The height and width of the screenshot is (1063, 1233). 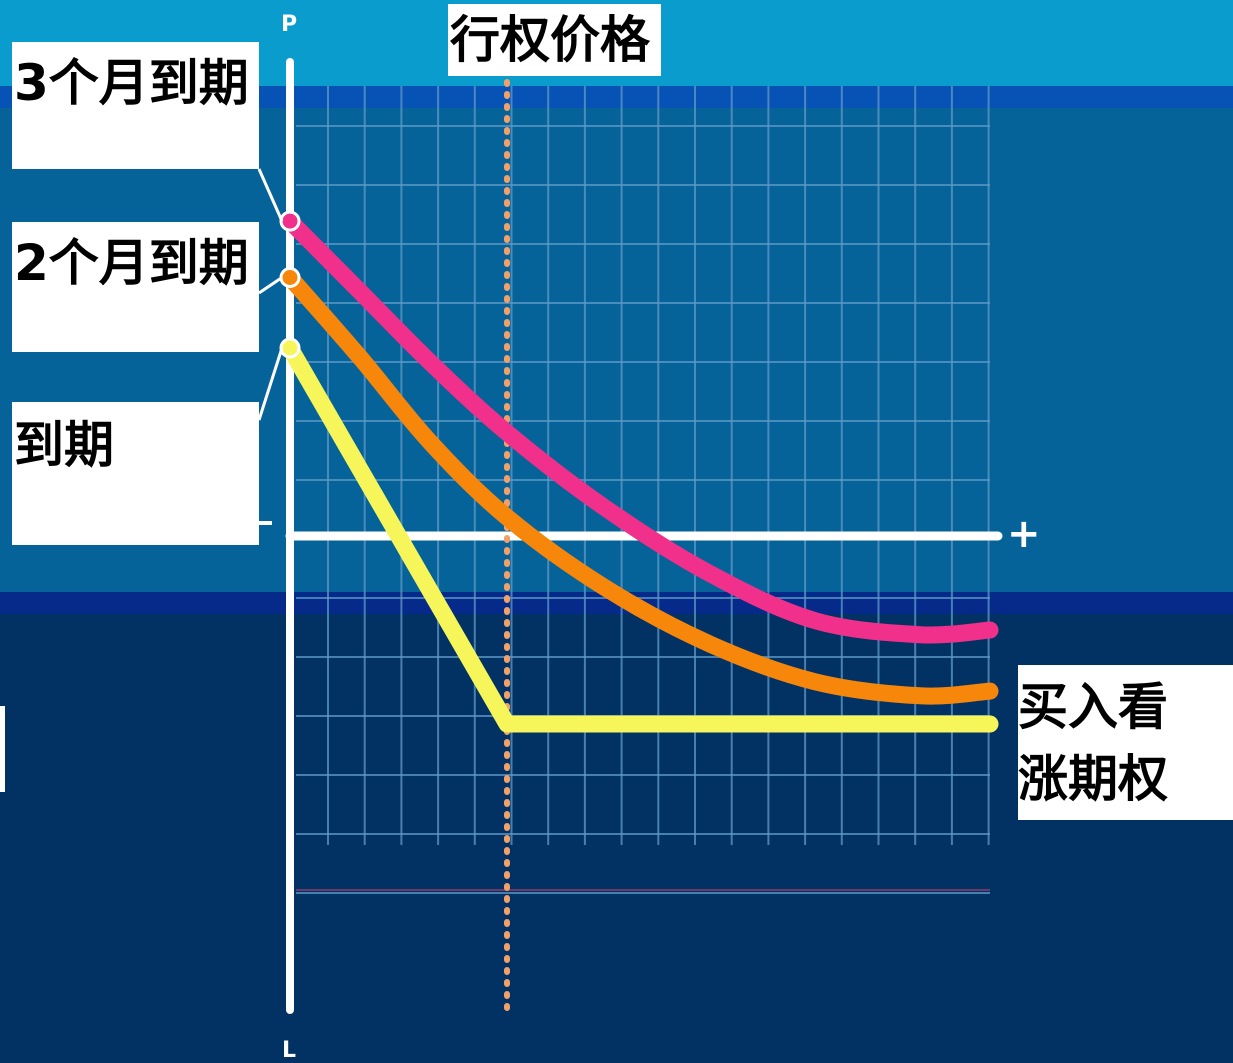 I want to click on x-axis-plus-label: +, so click(x=1024, y=534).